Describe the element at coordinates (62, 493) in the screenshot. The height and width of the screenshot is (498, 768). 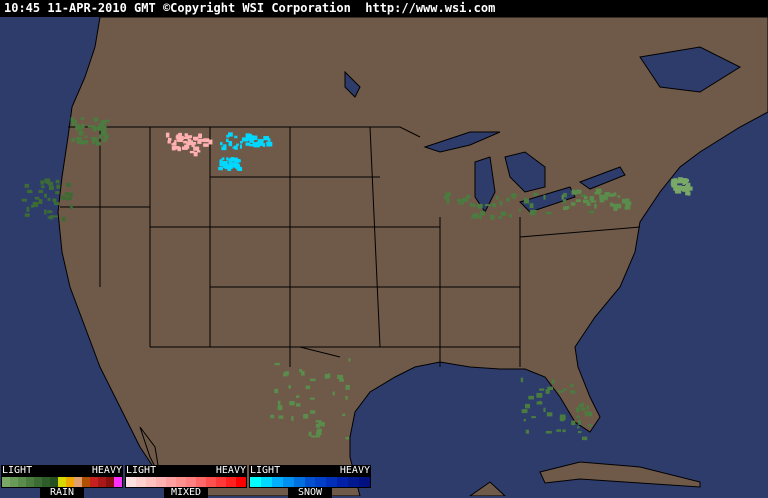
I see `legend-name: RAIN` at that location.